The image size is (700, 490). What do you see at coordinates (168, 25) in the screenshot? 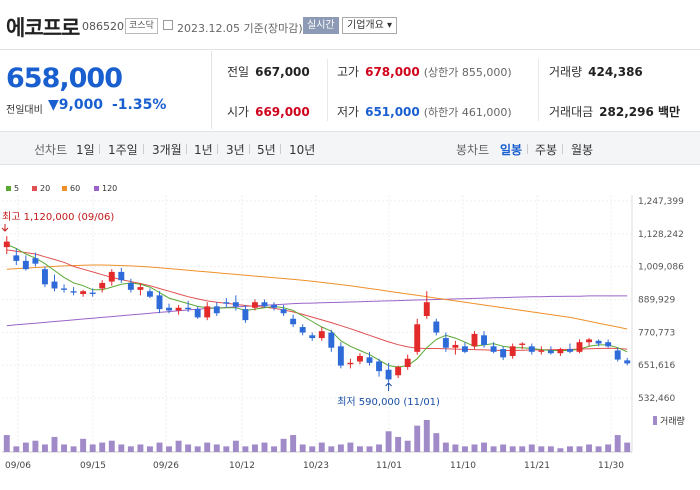
I see `calendar-icon` at bounding box center [168, 25].